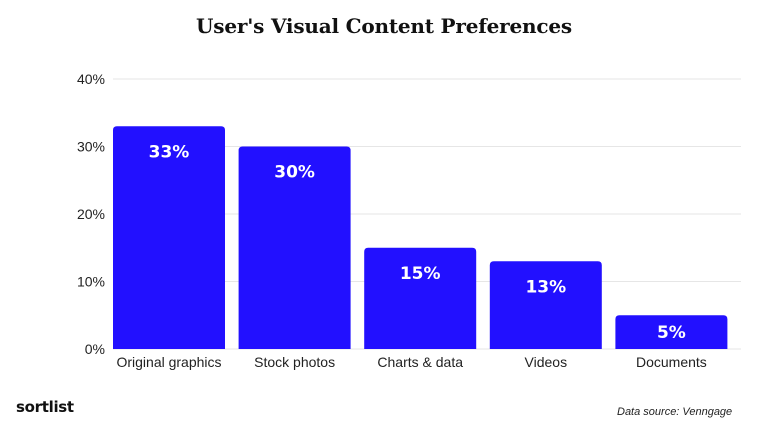  I want to click on data-label: 5%, so click(671, 333).